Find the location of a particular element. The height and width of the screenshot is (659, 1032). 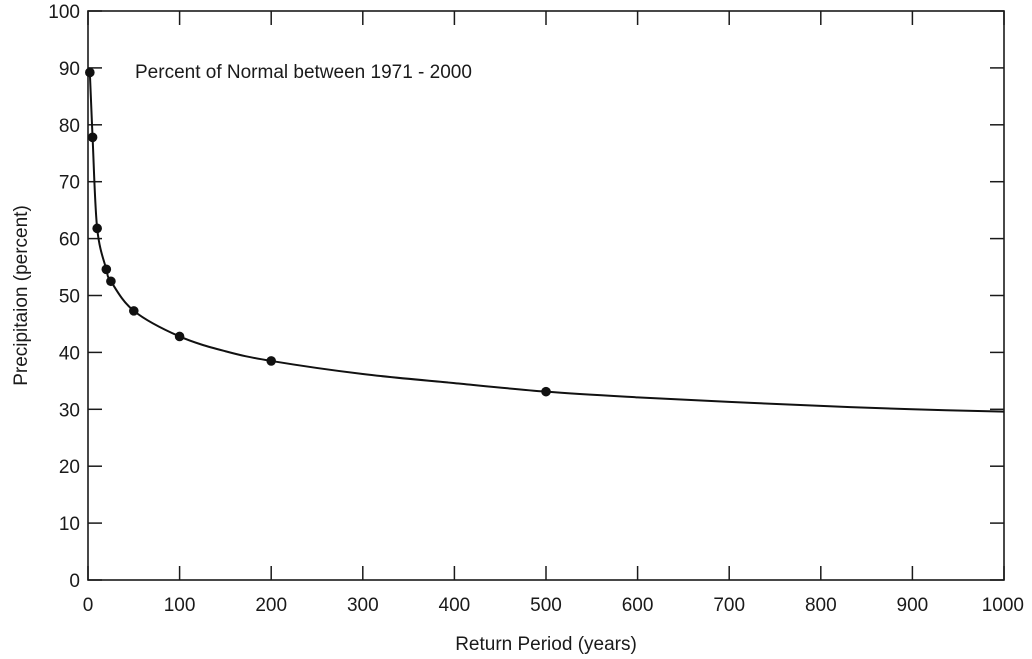

chart-annotation: Percent of Normal between 1971 - 2000 is located at coordinates (303, 72).